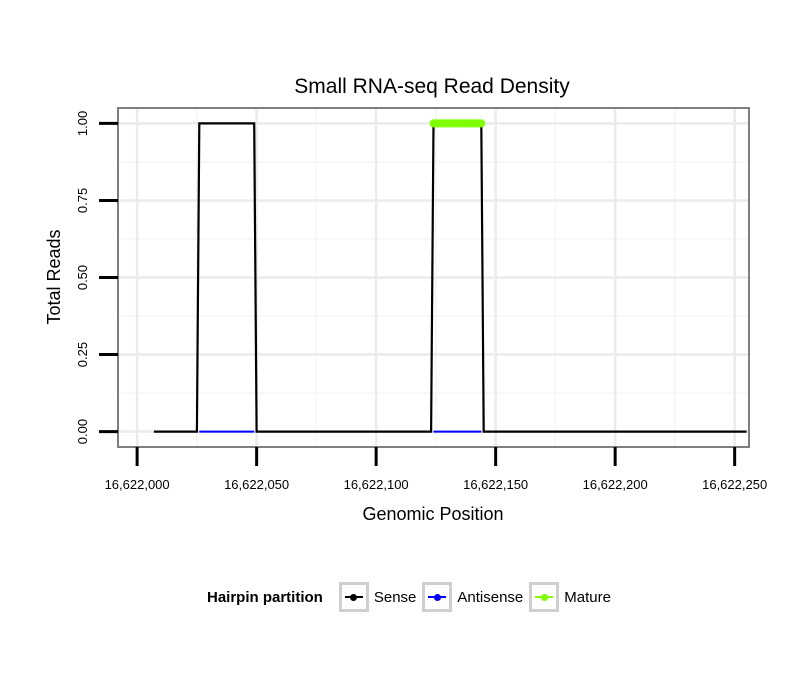 The height and width of the screenshot is (690, 810). I want to click on x-tick-label: 16,622,200, so click(615, 484).